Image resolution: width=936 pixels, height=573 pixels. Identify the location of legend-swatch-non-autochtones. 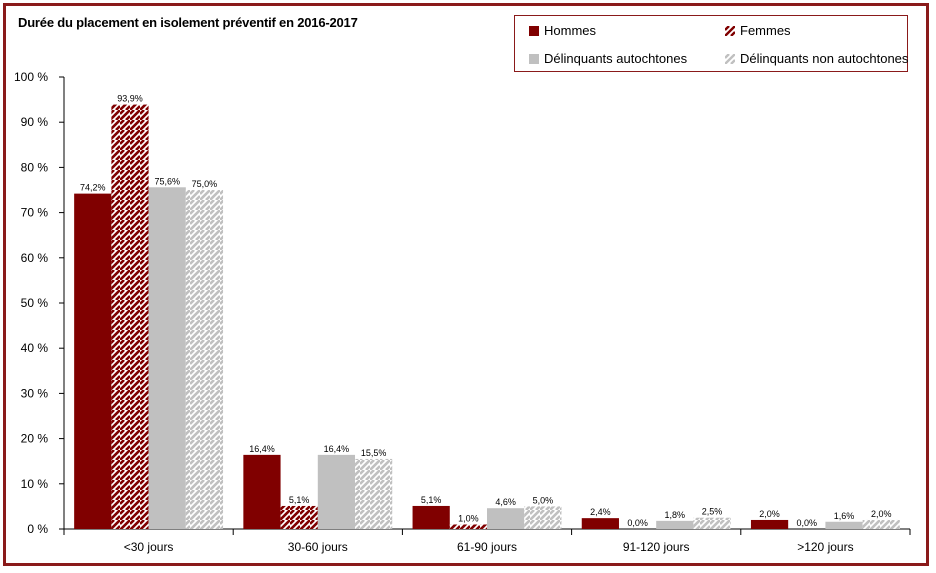
(730, 58).